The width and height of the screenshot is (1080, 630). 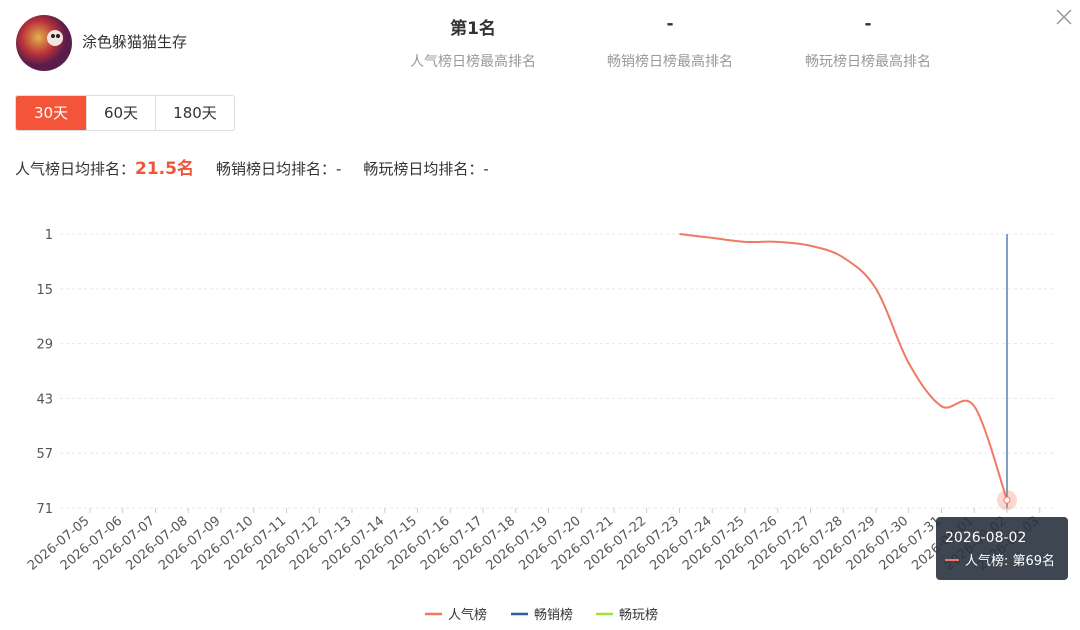 I want to click on legend-item: 畅玩榜, so click(x=627, y=615).